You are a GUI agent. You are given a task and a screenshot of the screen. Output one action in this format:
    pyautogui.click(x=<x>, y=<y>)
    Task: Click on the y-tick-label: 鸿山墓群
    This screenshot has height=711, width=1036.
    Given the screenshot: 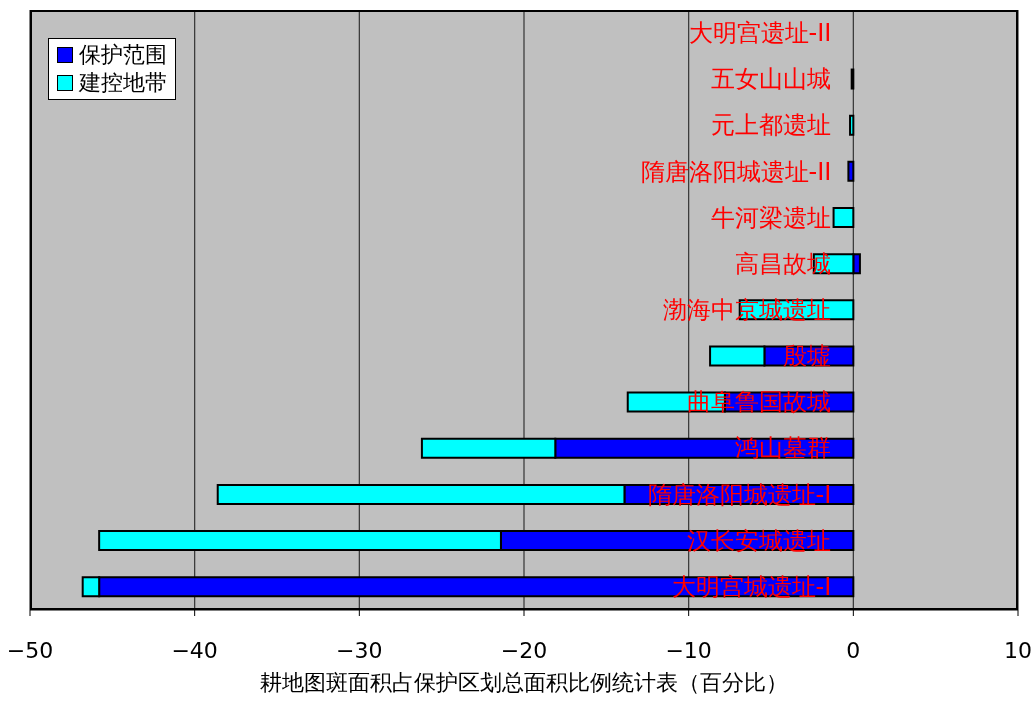 What is the action you would take?
    pyautogui.click(x=783, y=449)
    